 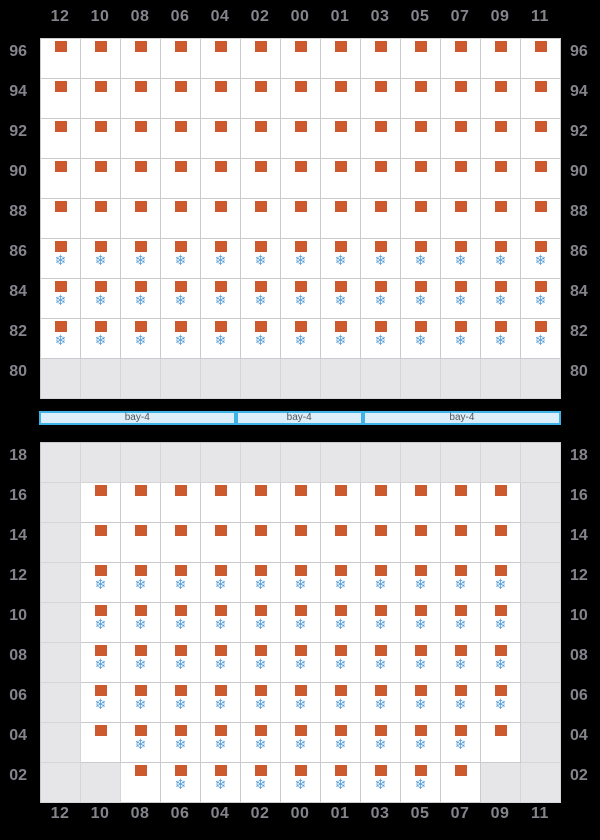 What do you see at coordinates (461, 583) in the screenshot?
I see `slot-12-07: ❄` at bounding box center [461, 583].